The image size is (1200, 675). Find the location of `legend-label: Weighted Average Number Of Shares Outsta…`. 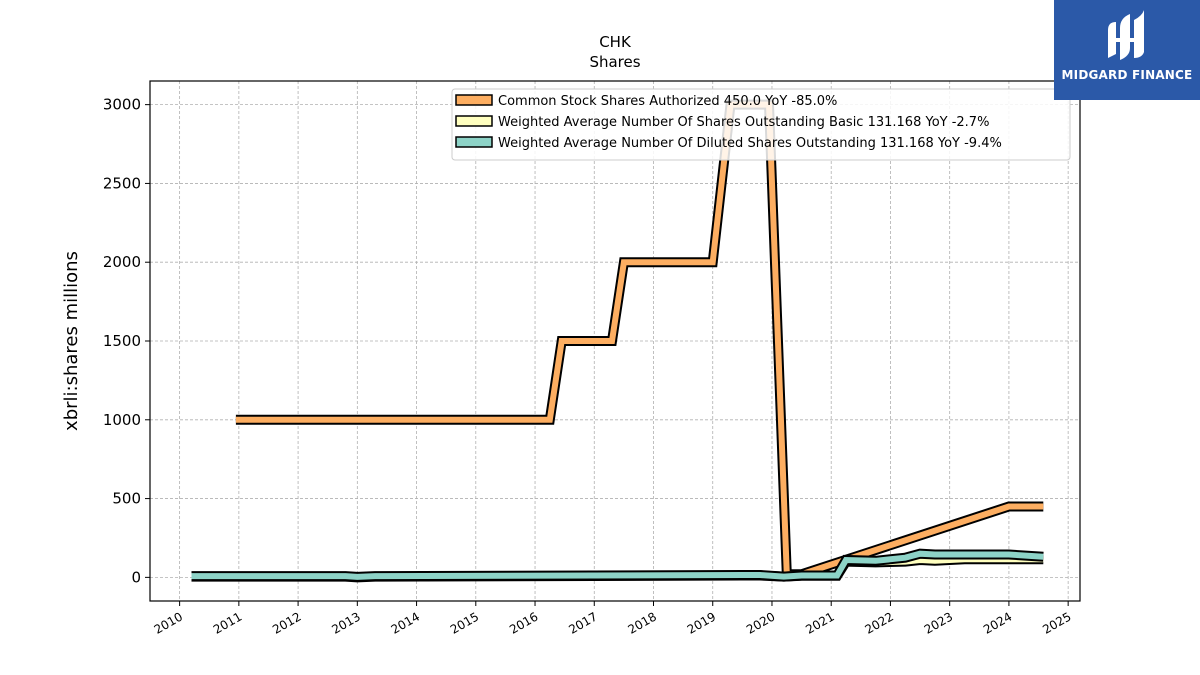

legend-label: Weighted Average Number Of Shares Outsta… is located at coordinates (743, 122).